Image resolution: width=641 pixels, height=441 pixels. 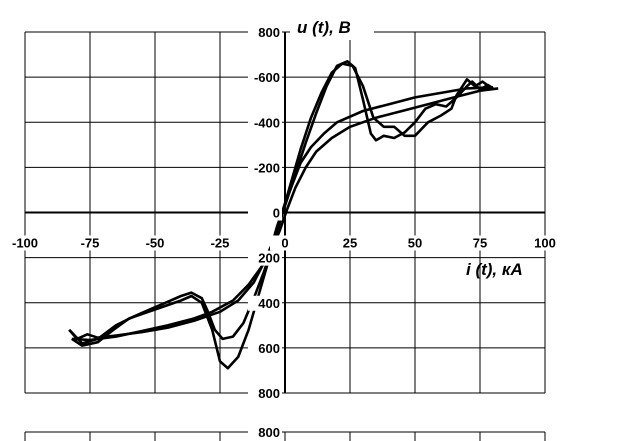 I want to click on x-tick-label: 0, so click(x=284, y=243).